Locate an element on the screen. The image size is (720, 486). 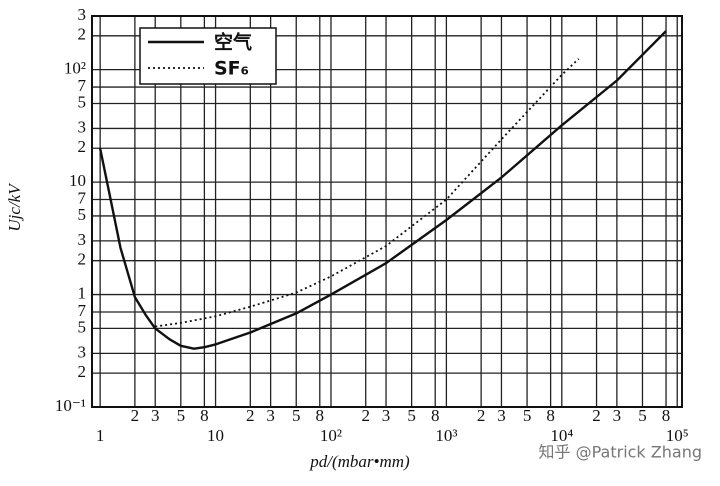
x-tick-label: 1 is located at coordinates (100, 435).